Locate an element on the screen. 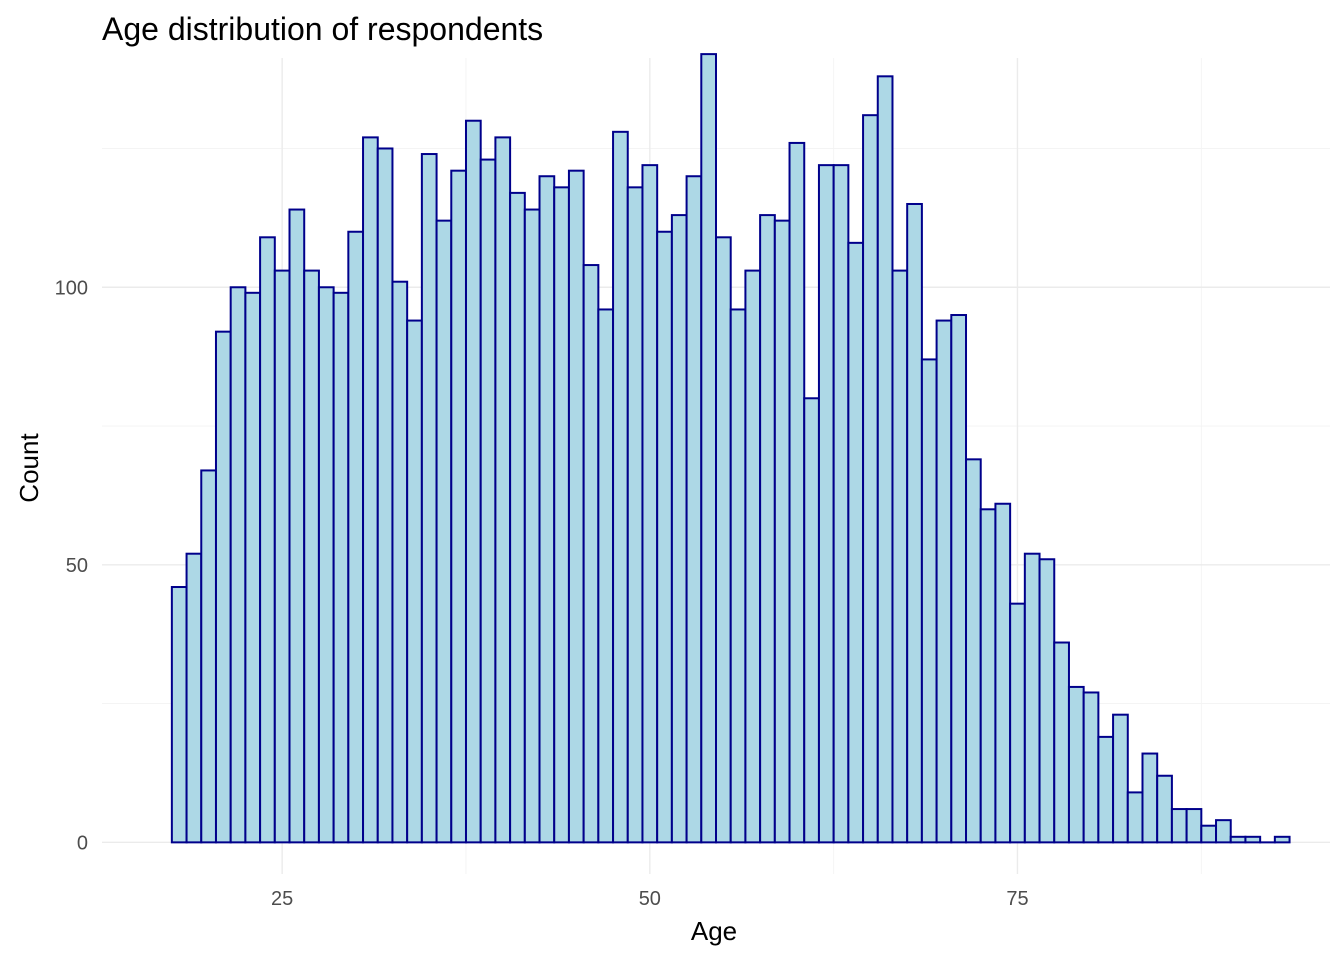  x-axis-tick-labels: 25 50 75 is located at coordinates (650, 899).